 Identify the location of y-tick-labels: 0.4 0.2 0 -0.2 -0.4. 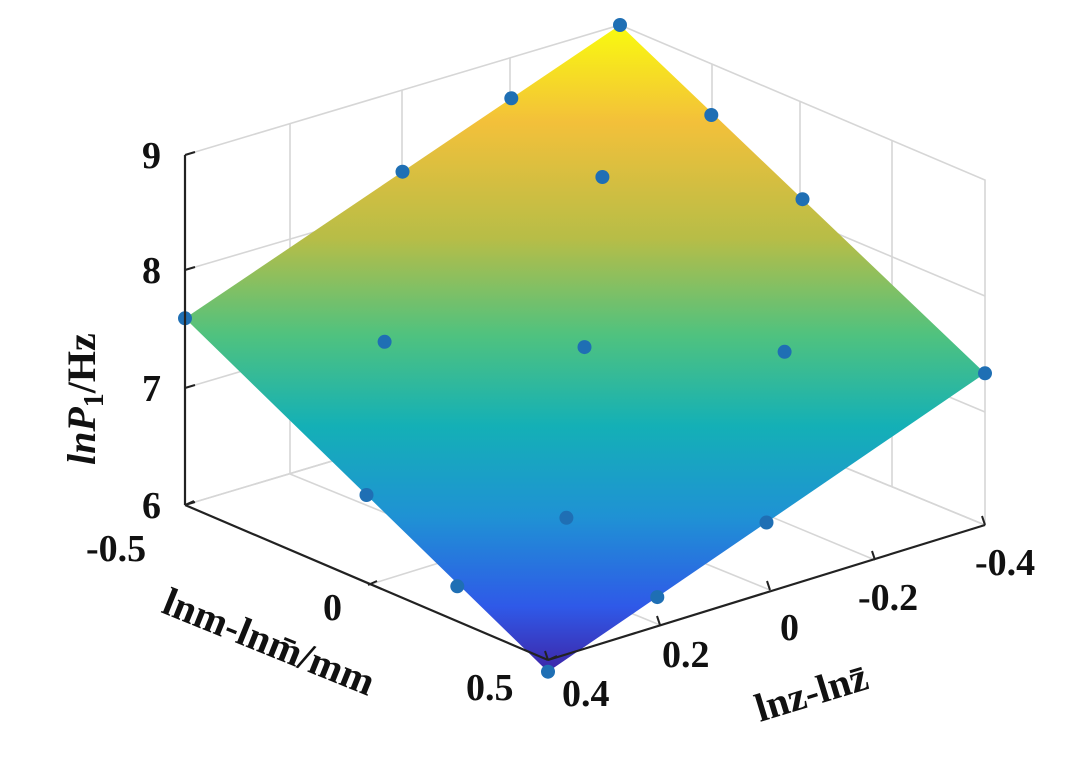
(798, 628).